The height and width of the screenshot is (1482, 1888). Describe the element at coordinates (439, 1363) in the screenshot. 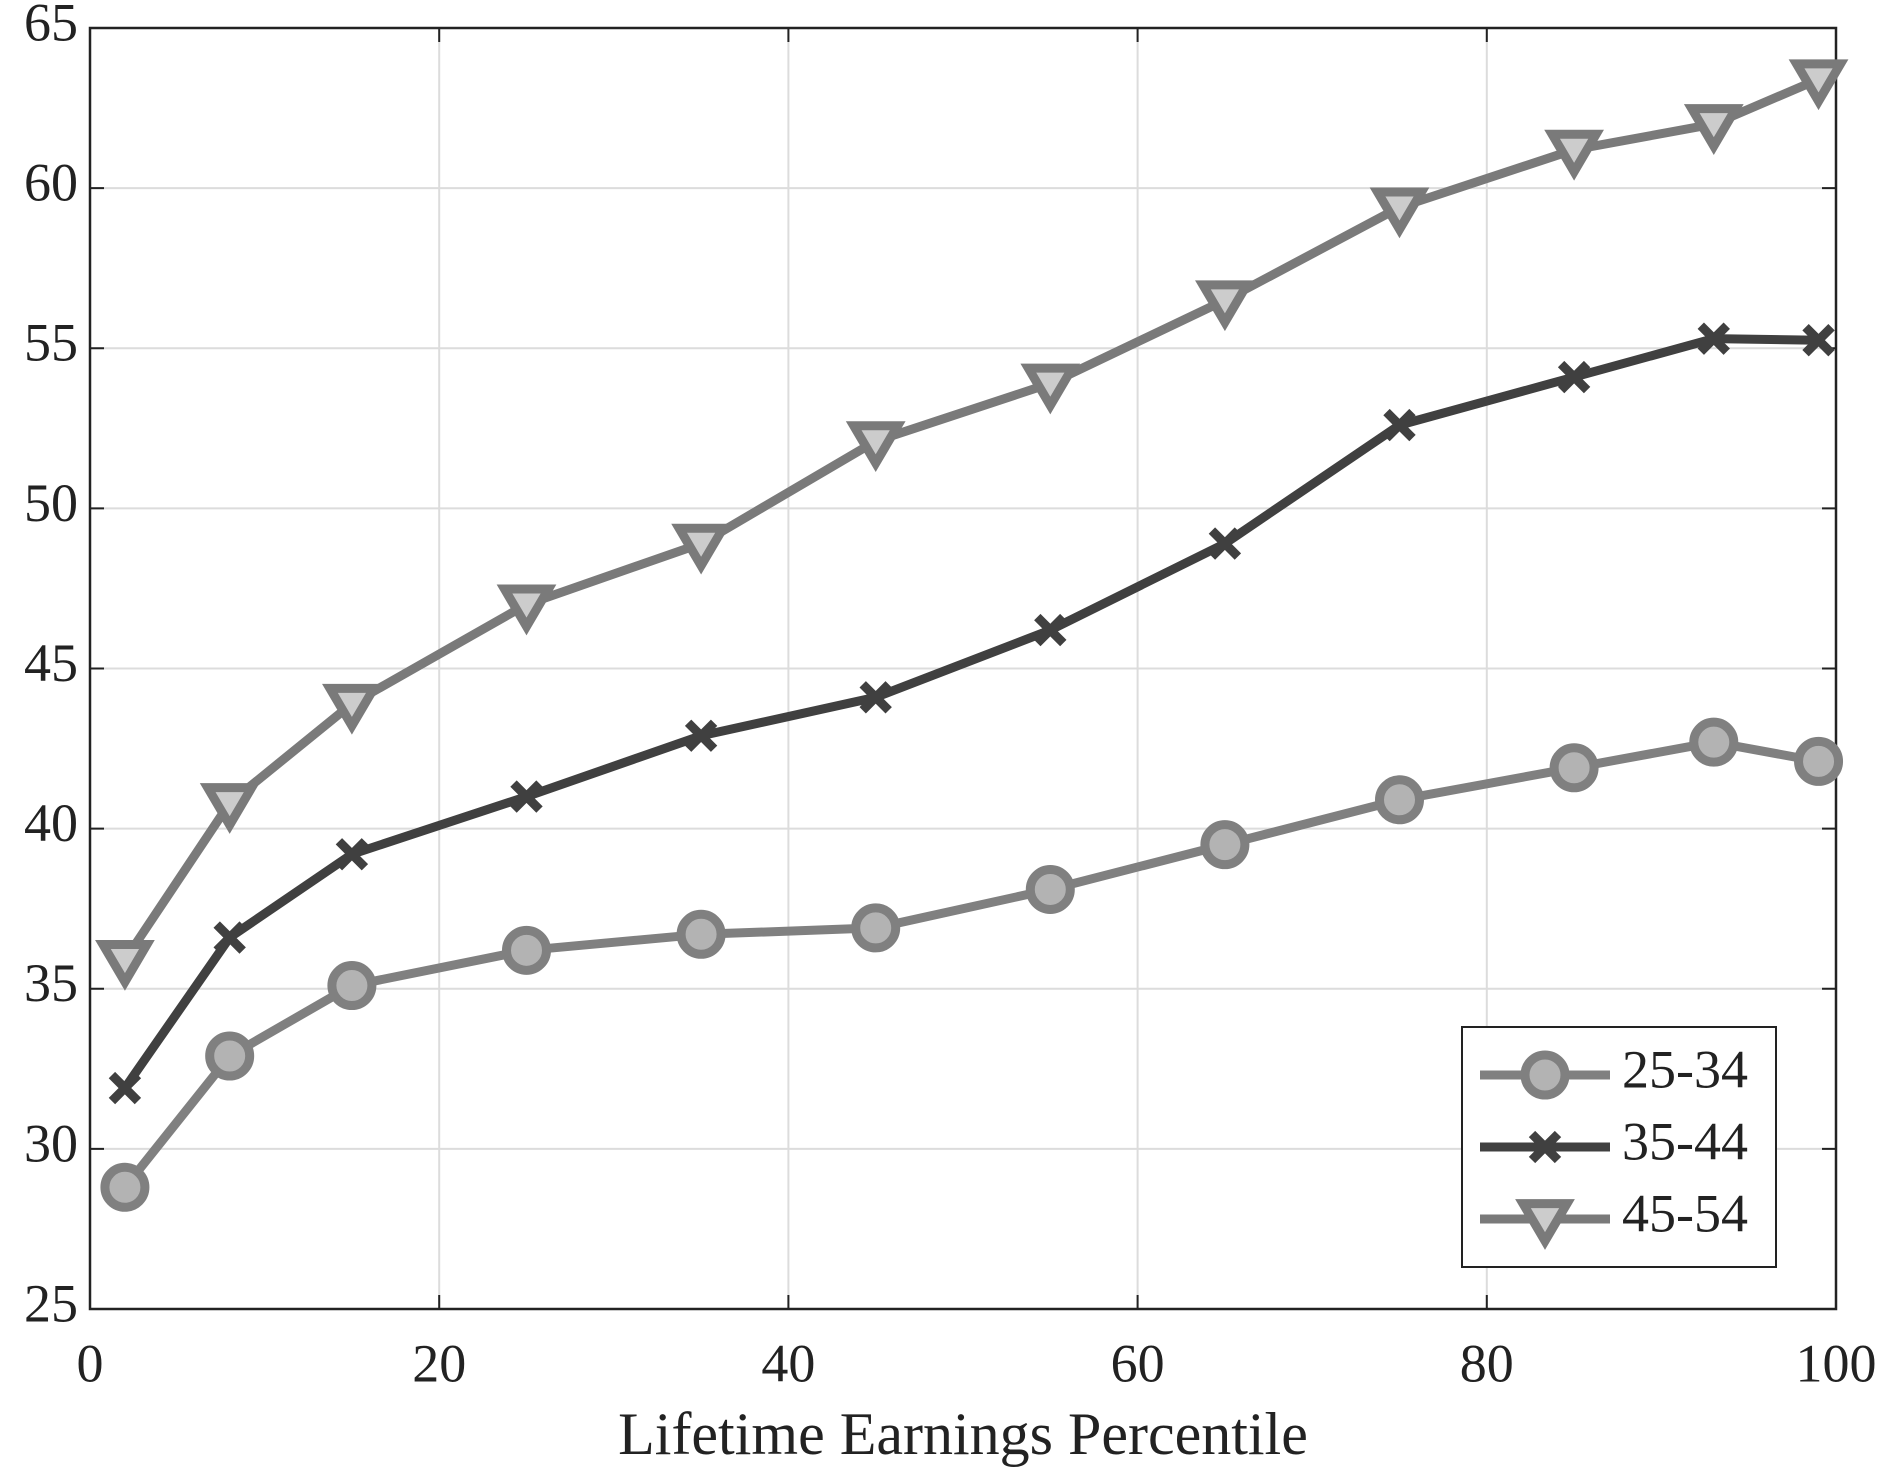

I see `x-tick-label: 20` at that location.